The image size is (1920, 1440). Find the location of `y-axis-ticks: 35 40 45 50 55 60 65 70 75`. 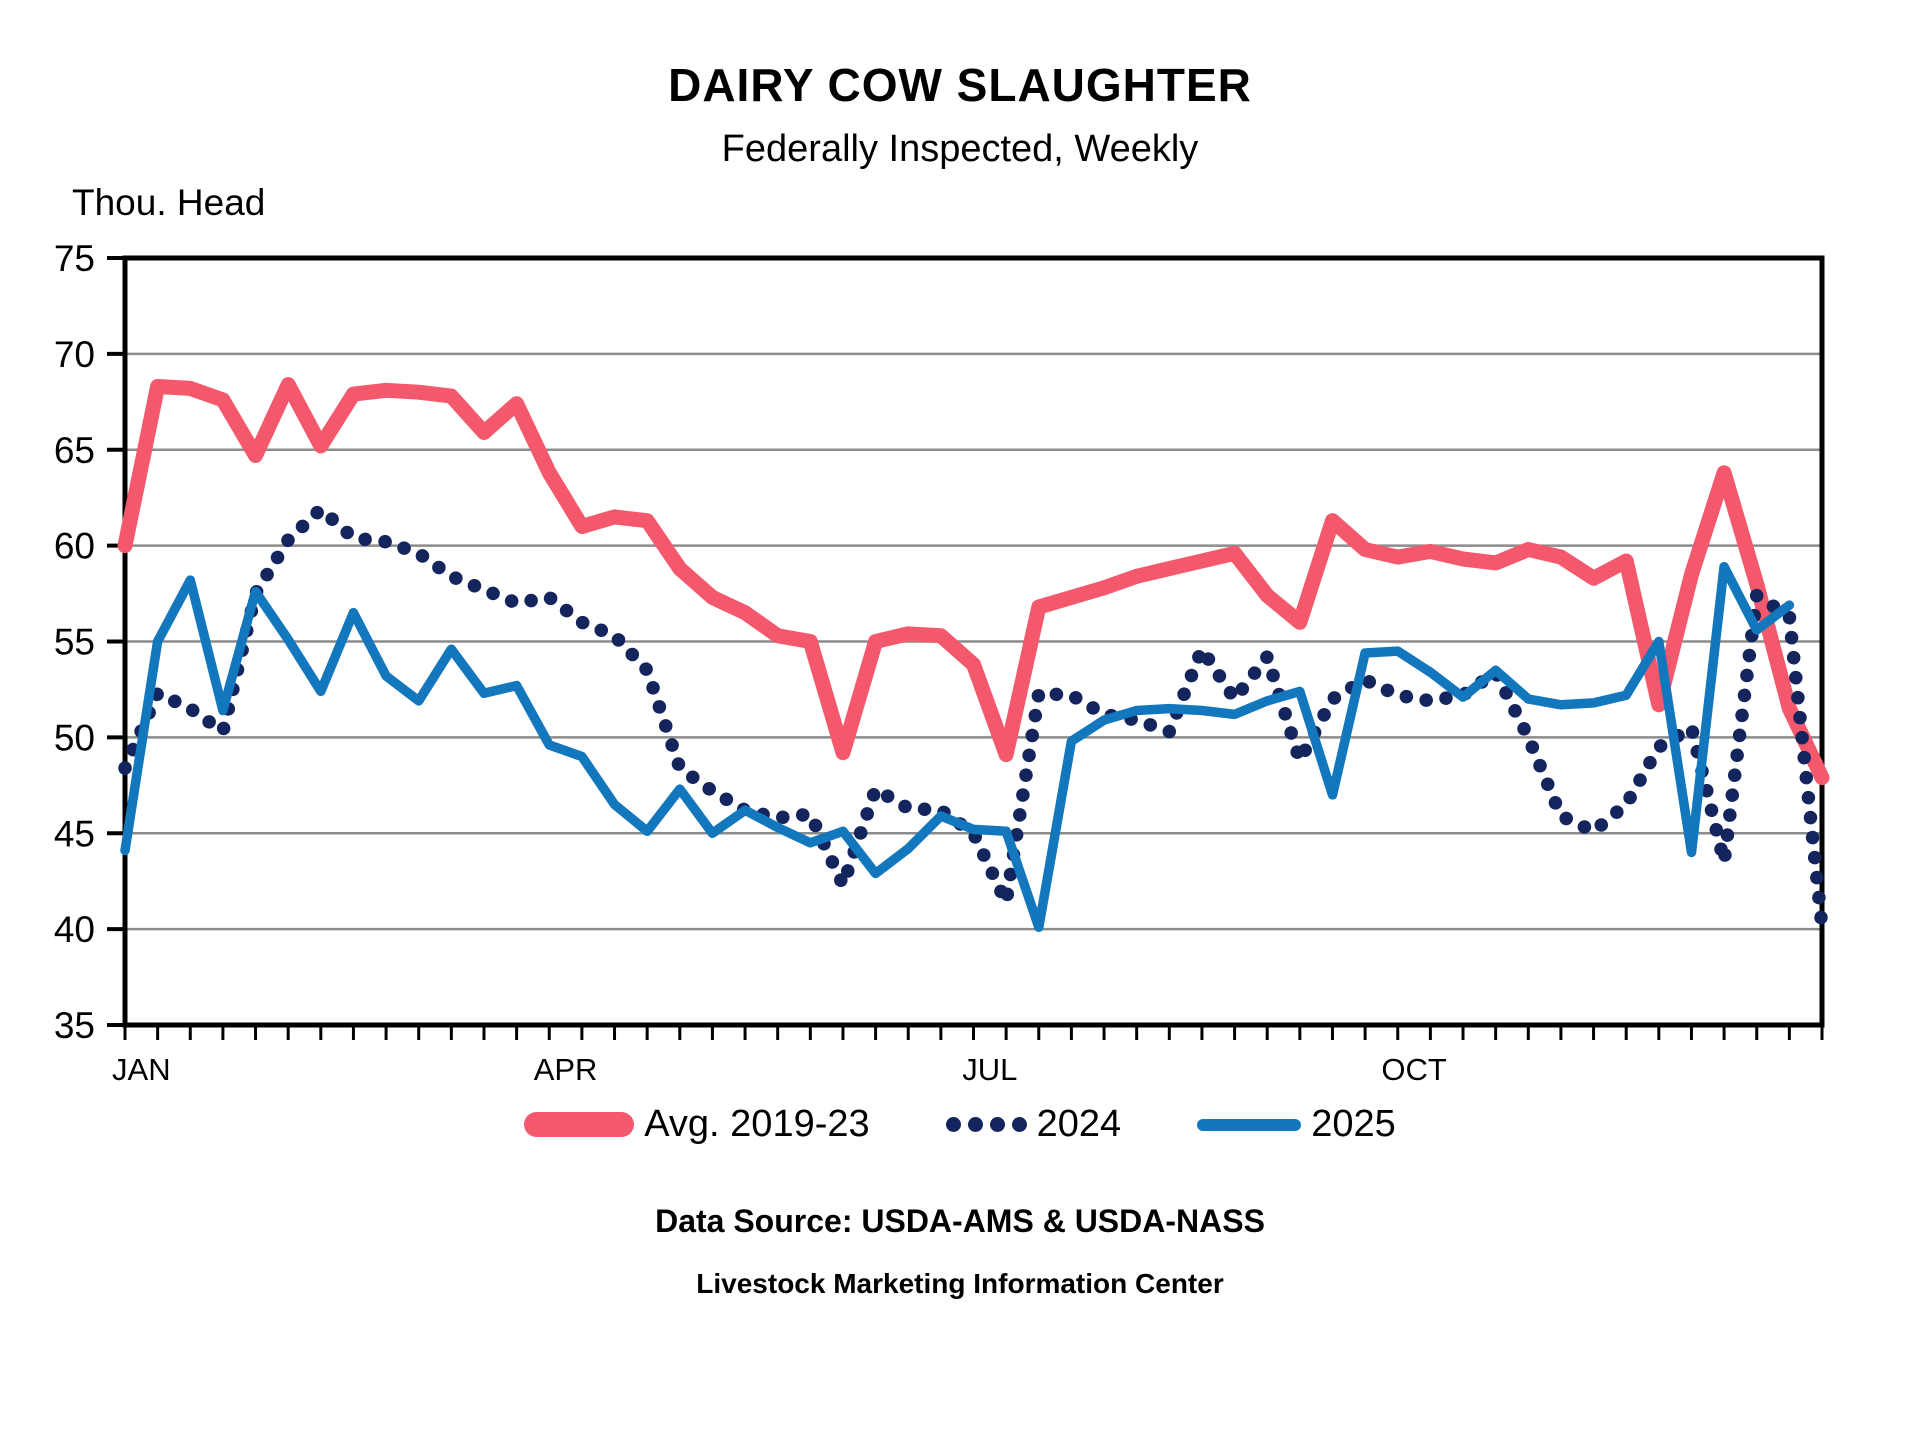

y-axis-ticks: 35 40 45 50 55 60 65 70 75 is located at coordinates (89, 642).